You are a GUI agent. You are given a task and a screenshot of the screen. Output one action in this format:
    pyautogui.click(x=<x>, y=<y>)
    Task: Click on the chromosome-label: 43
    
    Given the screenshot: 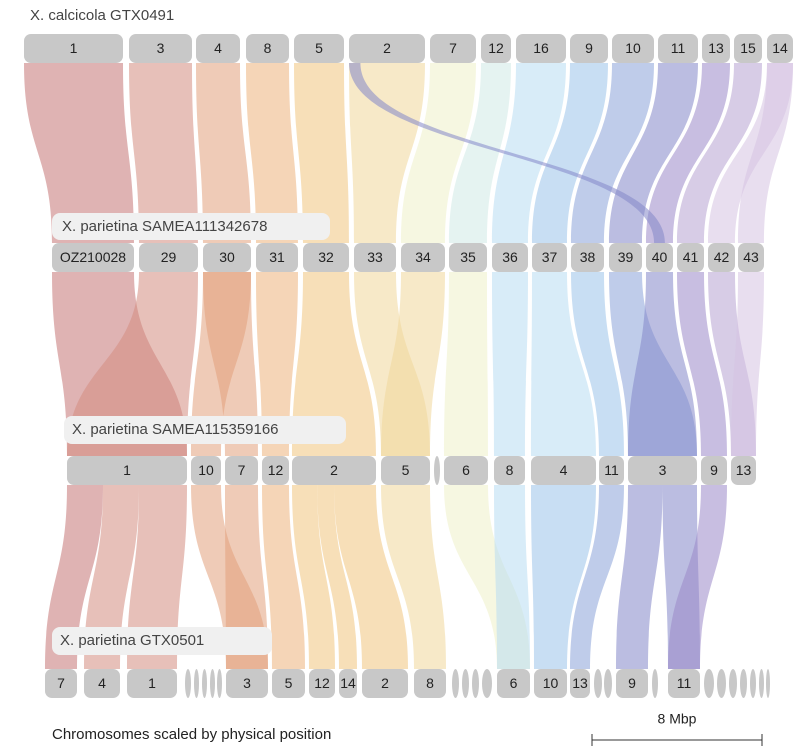 What is the action you would take?
    pyautogui.click(x=751, y=257)
    